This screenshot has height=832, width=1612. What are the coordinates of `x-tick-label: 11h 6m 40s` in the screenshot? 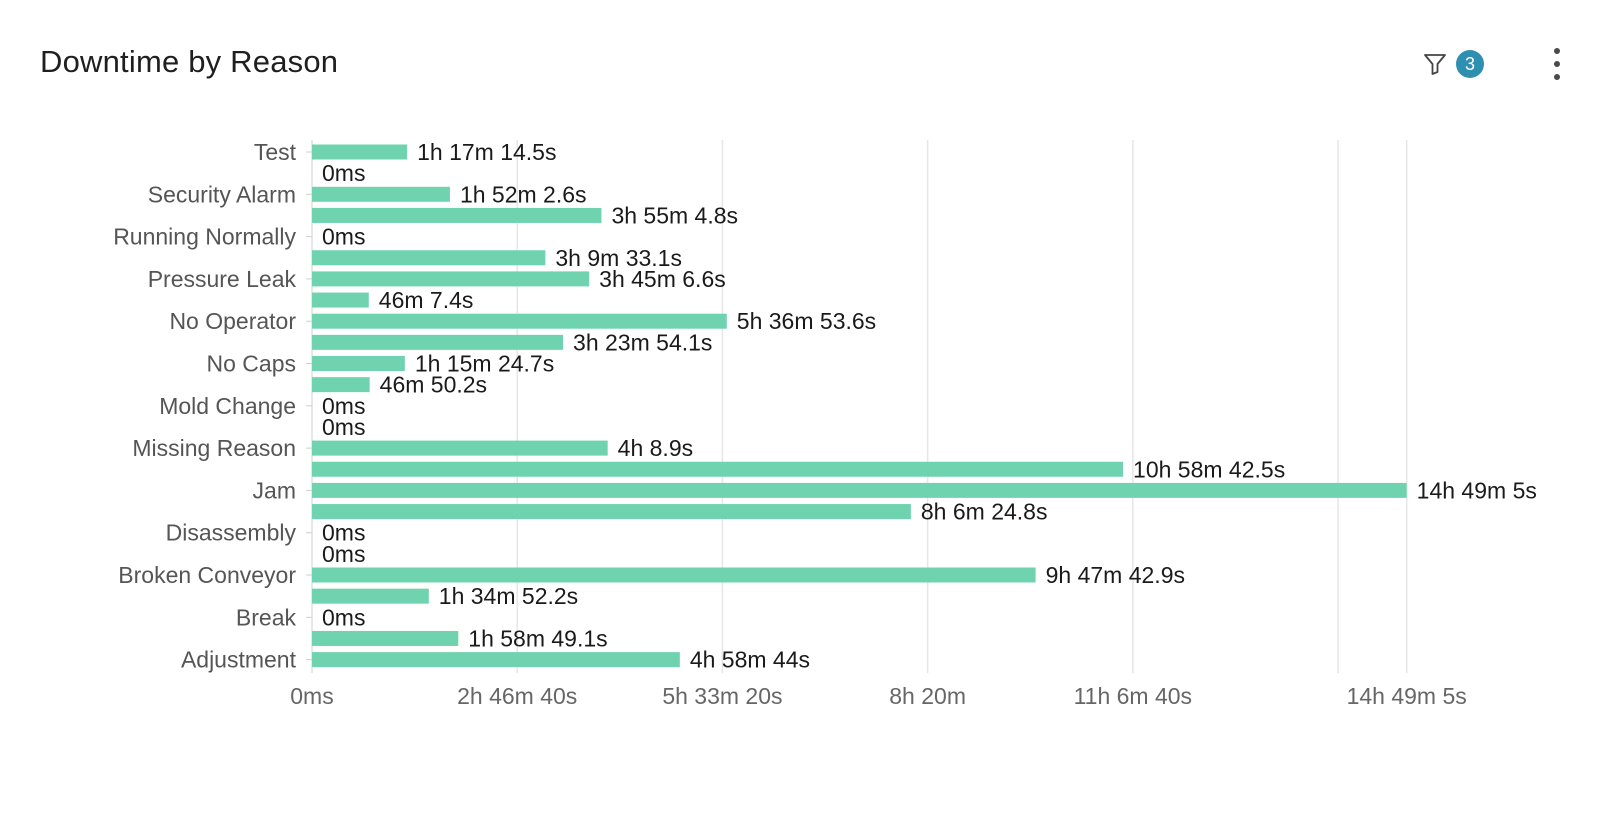 It's located at (1133, 696).